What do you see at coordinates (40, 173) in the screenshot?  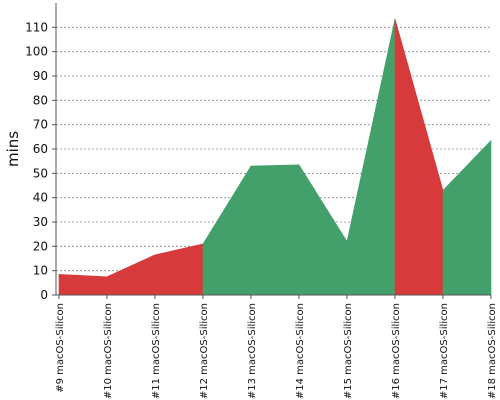 I see `y-tick-label-50: 50` at bounding box center [40, 173].